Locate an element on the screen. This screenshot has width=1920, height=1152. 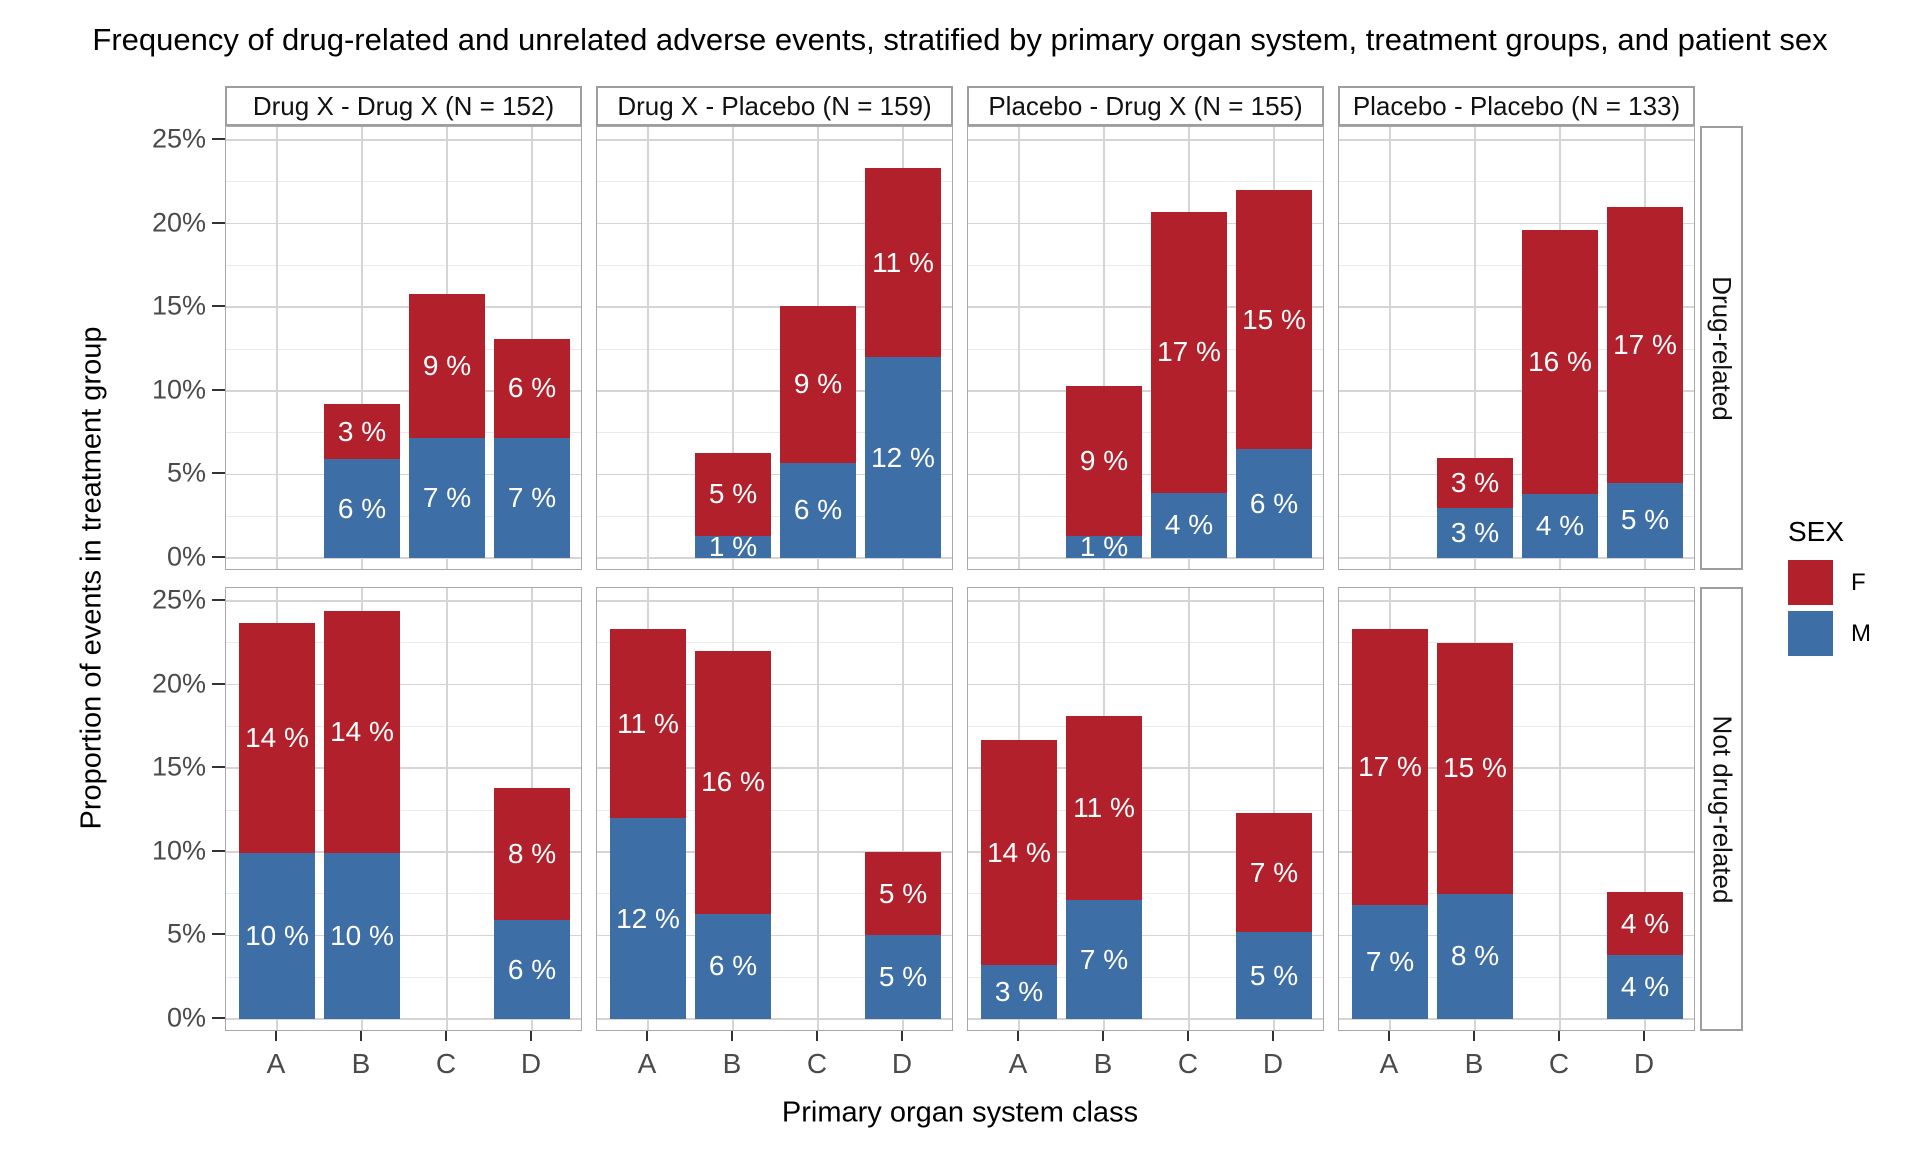
bar-segment-m: 12 % is located at coordinates (648, 918).